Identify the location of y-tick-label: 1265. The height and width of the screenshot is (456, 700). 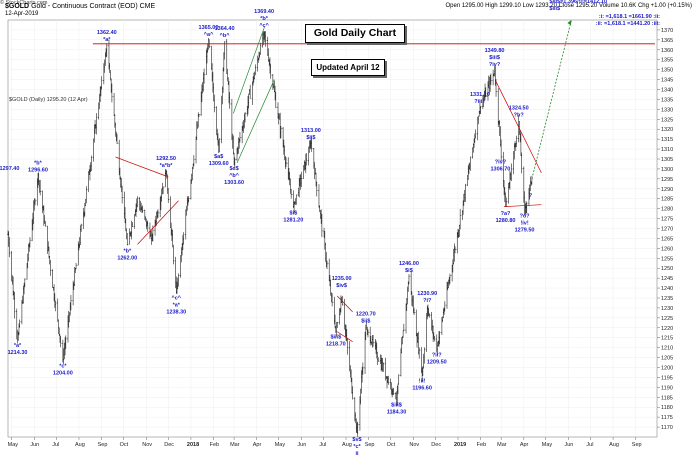
(667, 239).